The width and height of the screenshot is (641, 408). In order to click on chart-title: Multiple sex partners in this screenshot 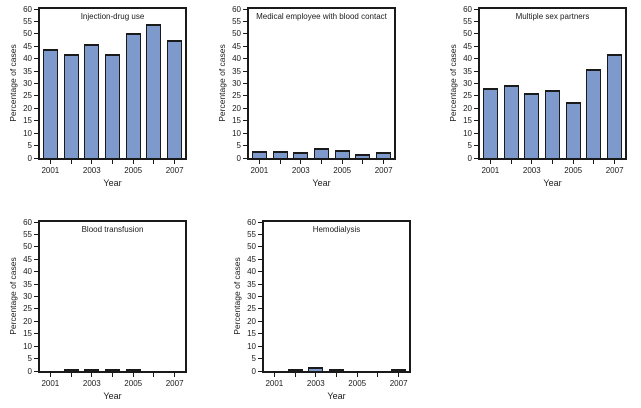, I will do `click(552, 16)`.